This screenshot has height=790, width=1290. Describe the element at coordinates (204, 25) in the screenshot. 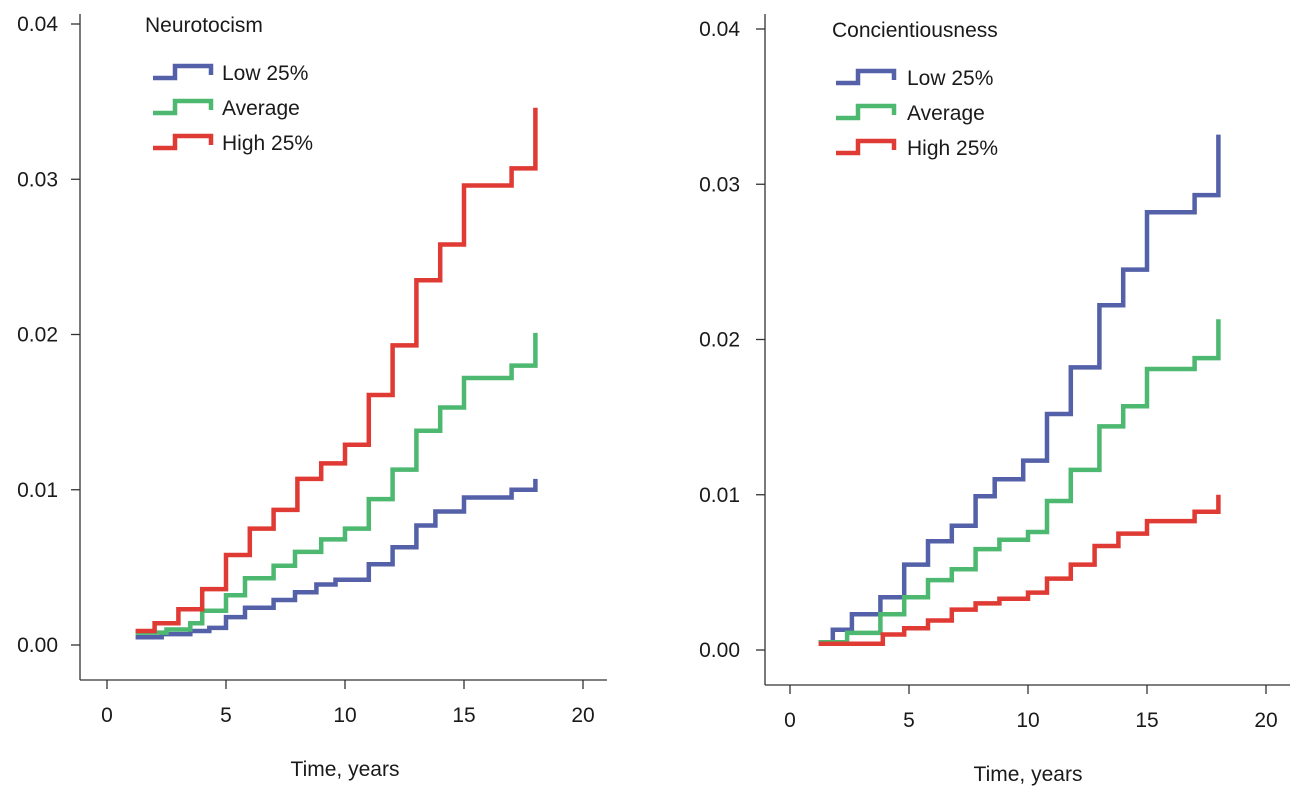

I see `legend-title: Neurotocism` at that location.